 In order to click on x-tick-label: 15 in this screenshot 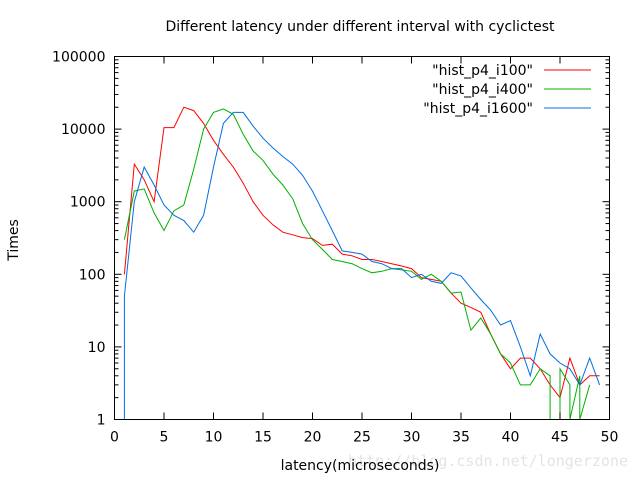, I will do `click(263, 438)`.